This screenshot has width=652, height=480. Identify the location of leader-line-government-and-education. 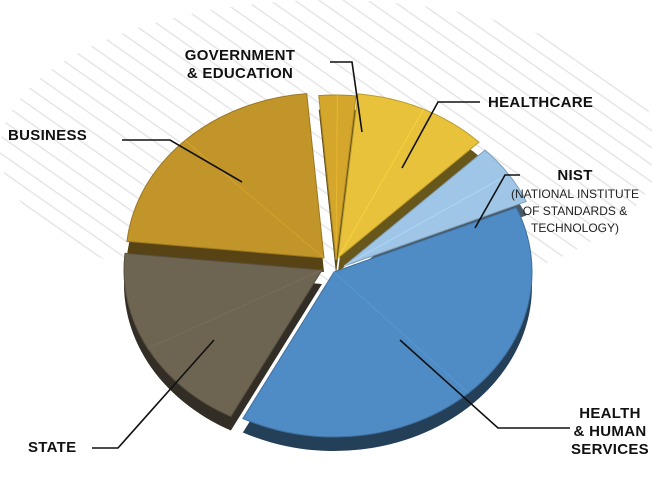
(346, 97).